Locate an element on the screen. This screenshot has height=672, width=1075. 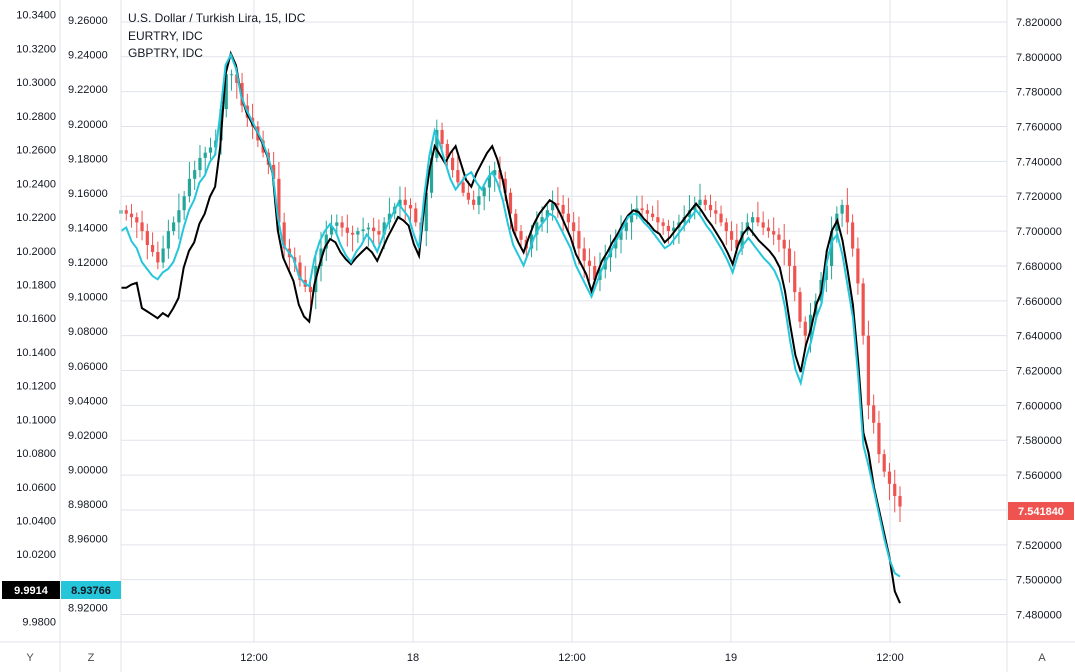
z-axis-button: Z is located at coordinates (91, 658).